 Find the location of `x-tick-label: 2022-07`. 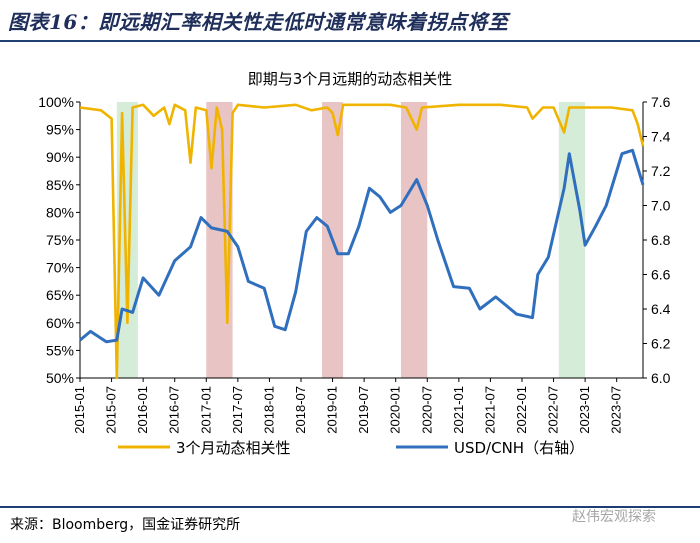

x-tick-label: 2022-07 is located at coordinates (553, 410).